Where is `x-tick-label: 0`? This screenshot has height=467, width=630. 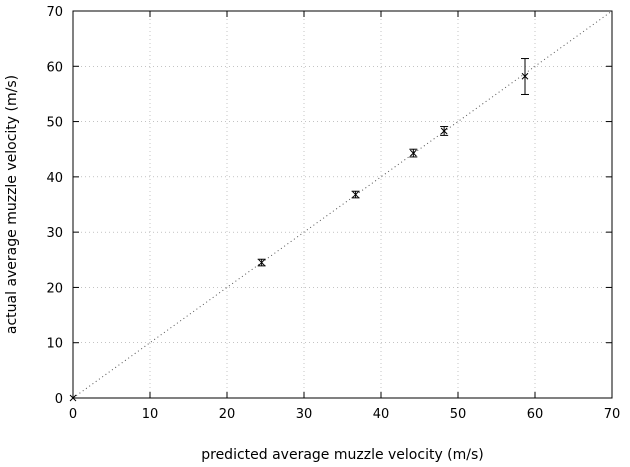
x-tick-label: 0 is located at coordinates (73, 414).